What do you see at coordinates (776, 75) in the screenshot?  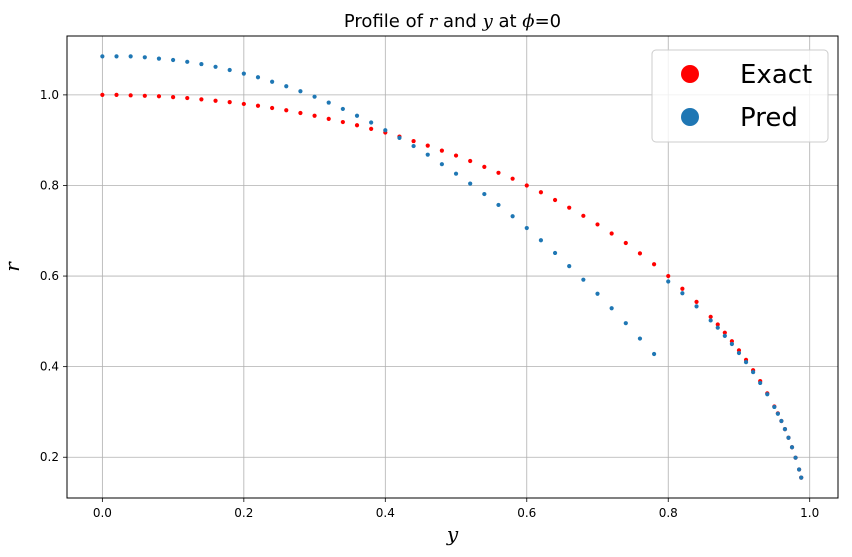 I see `legend-label-exact: Exact` at bounding box center [776, 75].